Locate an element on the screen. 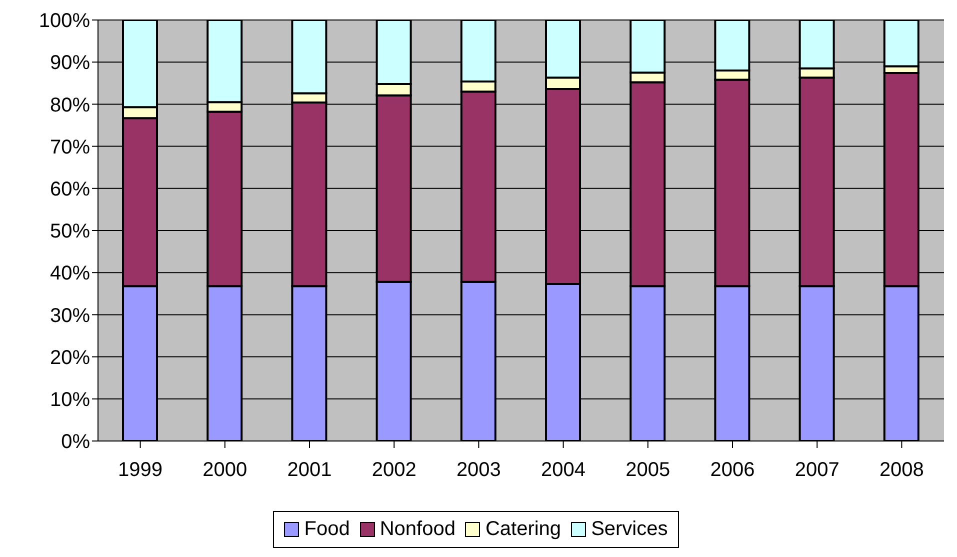 The height and width of the screenshot is (557, 957). y-tick-label: 80% is located at coordinates (70, 105).